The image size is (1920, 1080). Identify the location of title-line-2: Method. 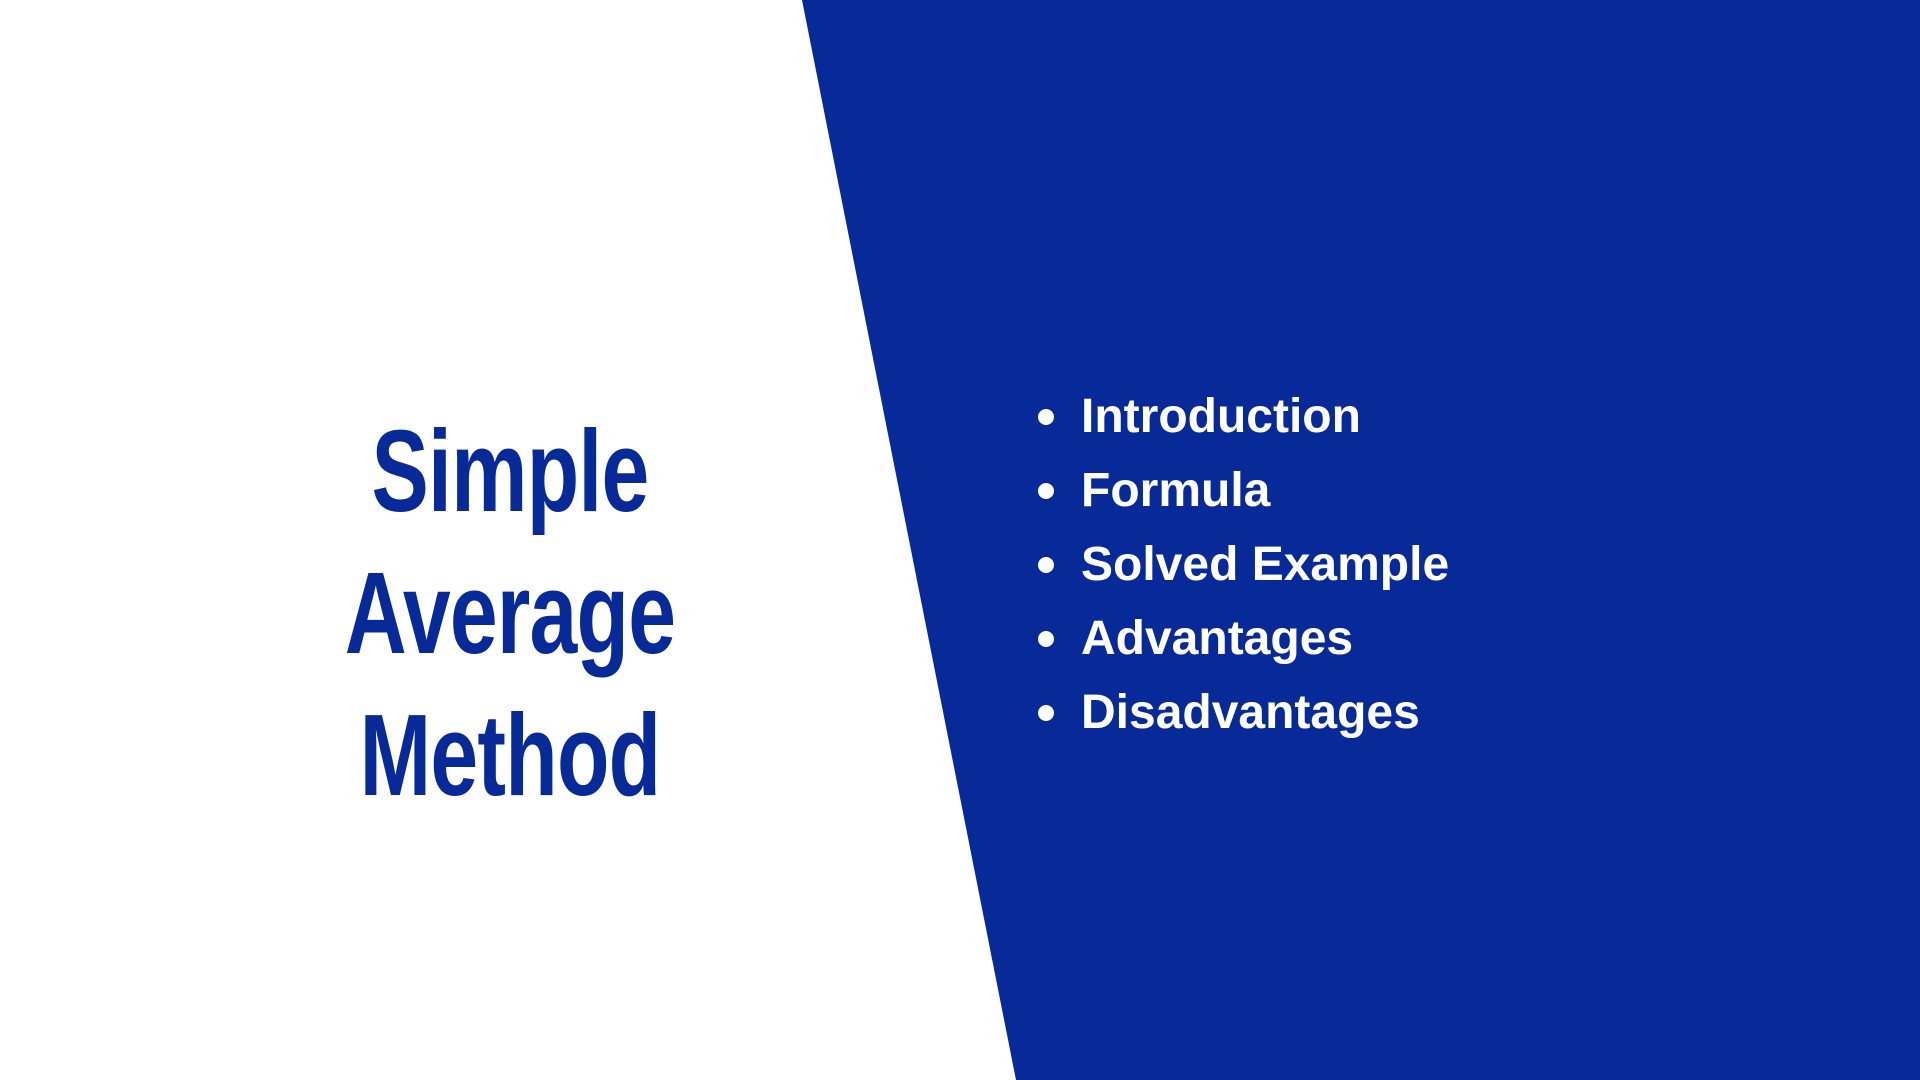
(510, 755).